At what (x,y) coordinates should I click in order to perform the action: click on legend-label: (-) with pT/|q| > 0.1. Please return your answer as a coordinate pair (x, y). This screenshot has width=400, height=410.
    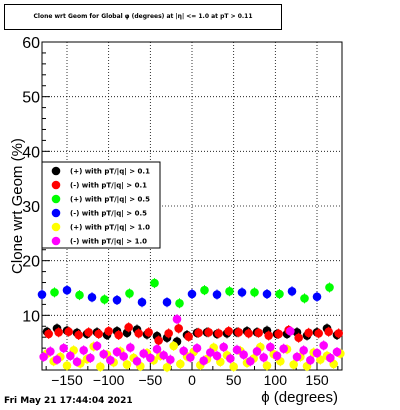
    Looking at the image, I should click on (108, 186).